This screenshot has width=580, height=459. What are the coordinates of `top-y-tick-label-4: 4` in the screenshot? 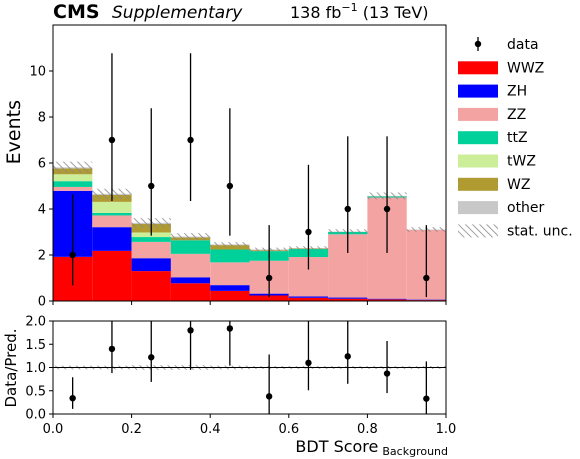 It's located at (42, 210).